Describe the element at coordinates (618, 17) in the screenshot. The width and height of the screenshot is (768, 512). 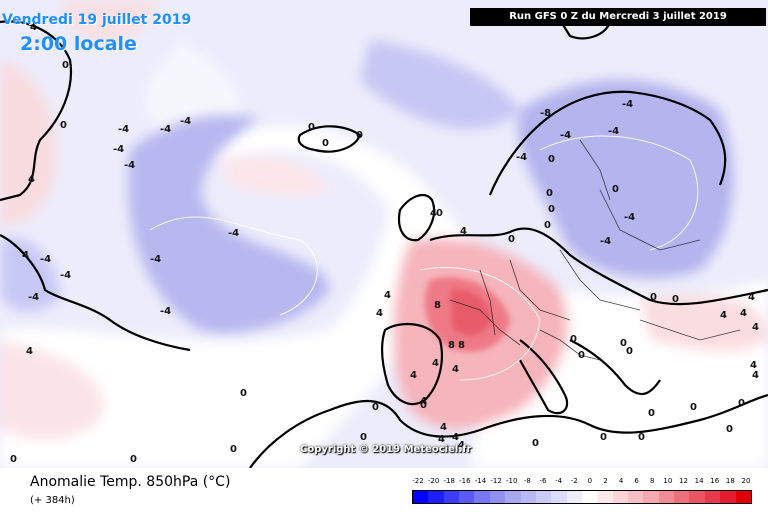
I see `run-info: Run GFS 0 Z du Mercredi 3 juillet 2019` at that location.